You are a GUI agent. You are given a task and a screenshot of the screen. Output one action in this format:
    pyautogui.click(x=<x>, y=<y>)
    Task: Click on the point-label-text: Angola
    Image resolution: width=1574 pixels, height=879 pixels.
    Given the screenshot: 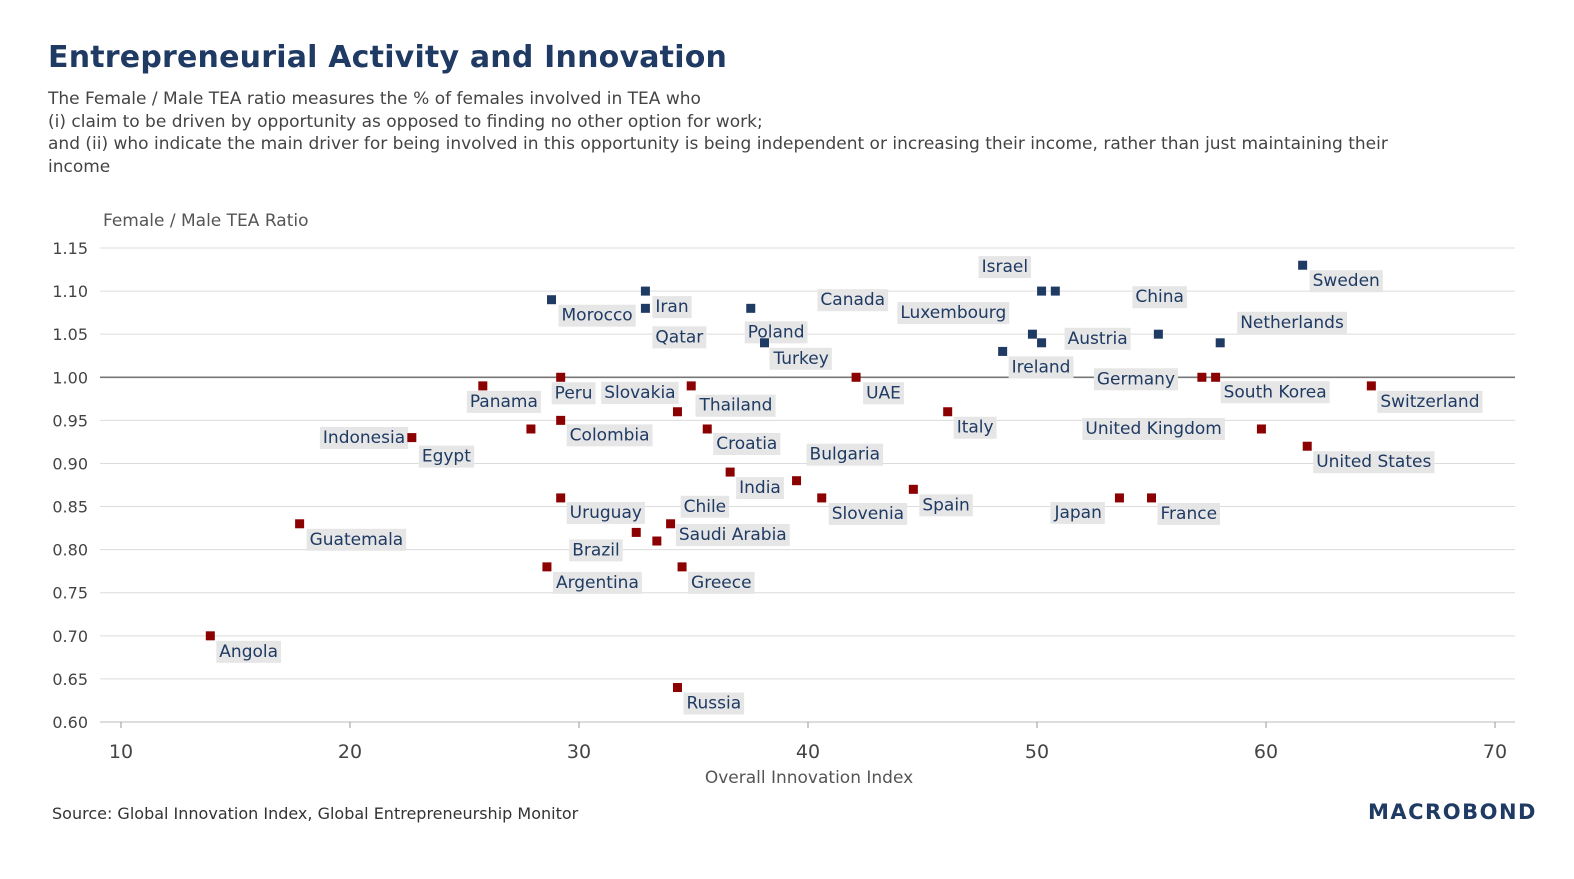 What is the action you would take?
    pyautogui.click(x=248, y=652)
    